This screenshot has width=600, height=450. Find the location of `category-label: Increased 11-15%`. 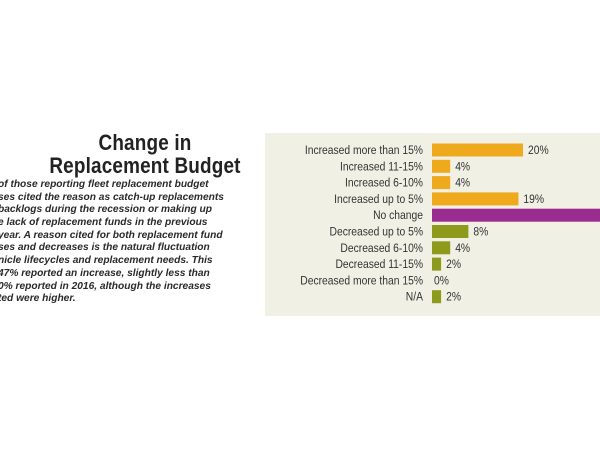

category-label: Increased 11-15% is located at coordinates (381, 167).